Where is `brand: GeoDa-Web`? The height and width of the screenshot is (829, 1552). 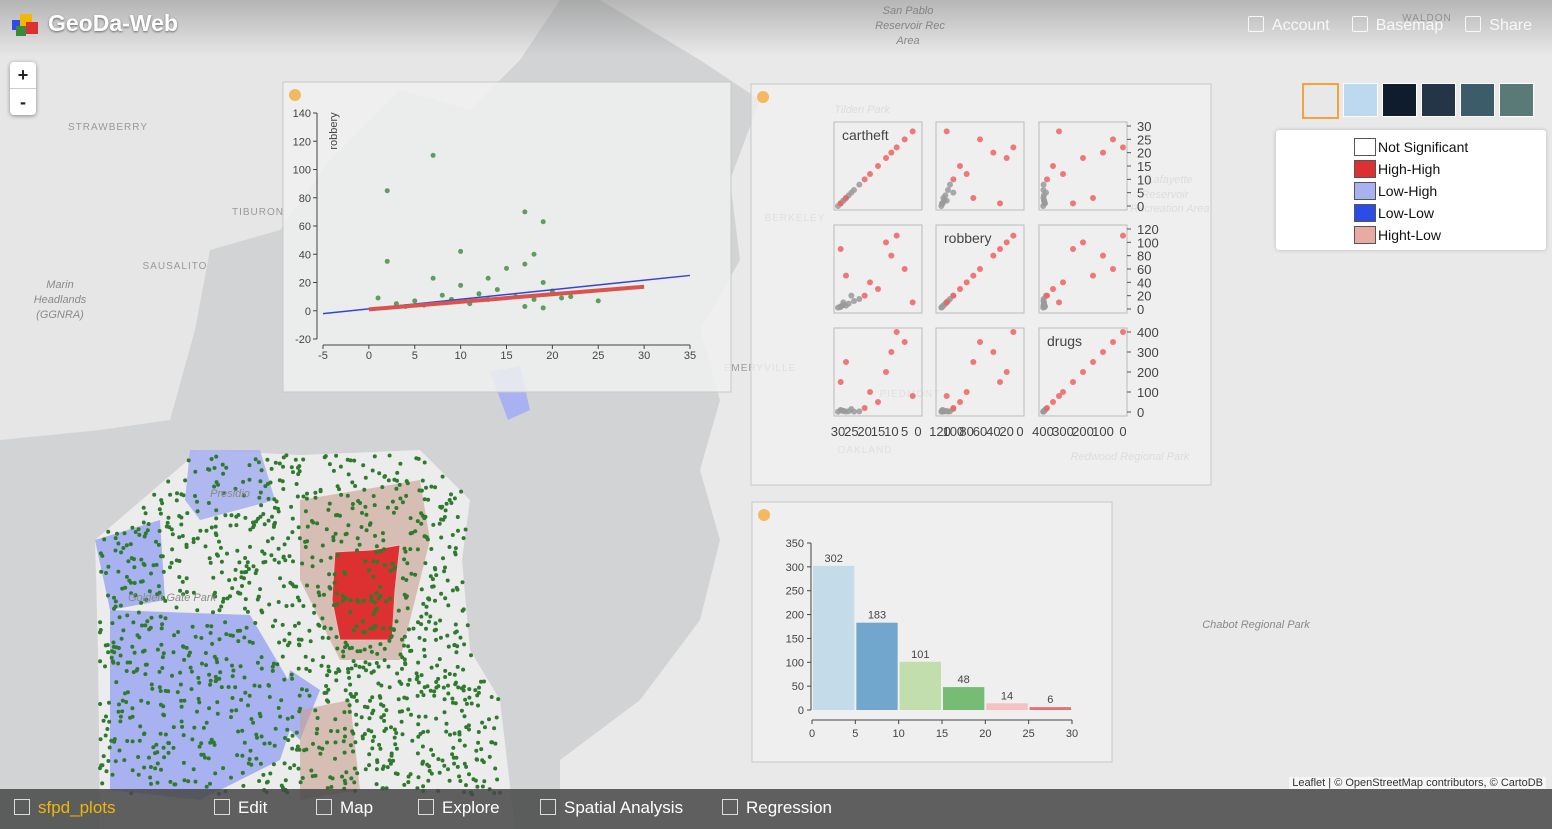
brand: GeoDa-Web is located at coordinates (113, 23).